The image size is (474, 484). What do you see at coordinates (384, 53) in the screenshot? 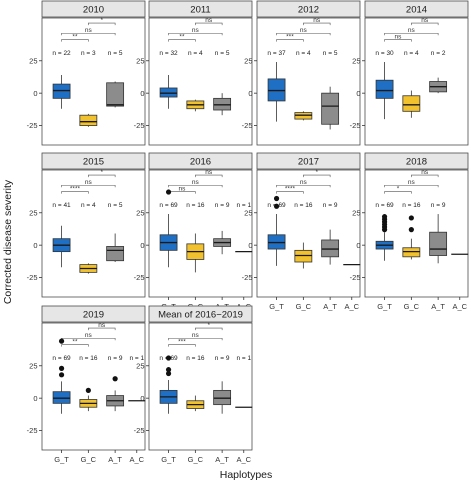
I see `count-label: n = 30` at bounding box center [384, 53].